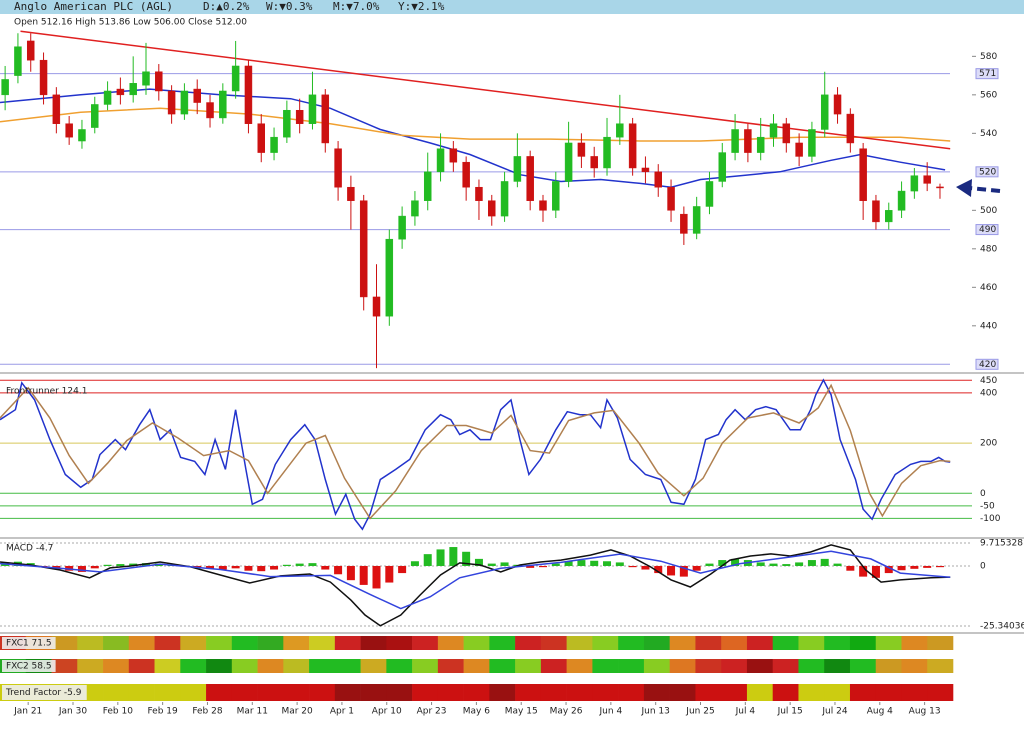 The height and width of the screenshot is (735, 1024). Describe the element at coordinates (925, 712) in the screenshot. I see `x-tick-label: Aug 13` at that location.